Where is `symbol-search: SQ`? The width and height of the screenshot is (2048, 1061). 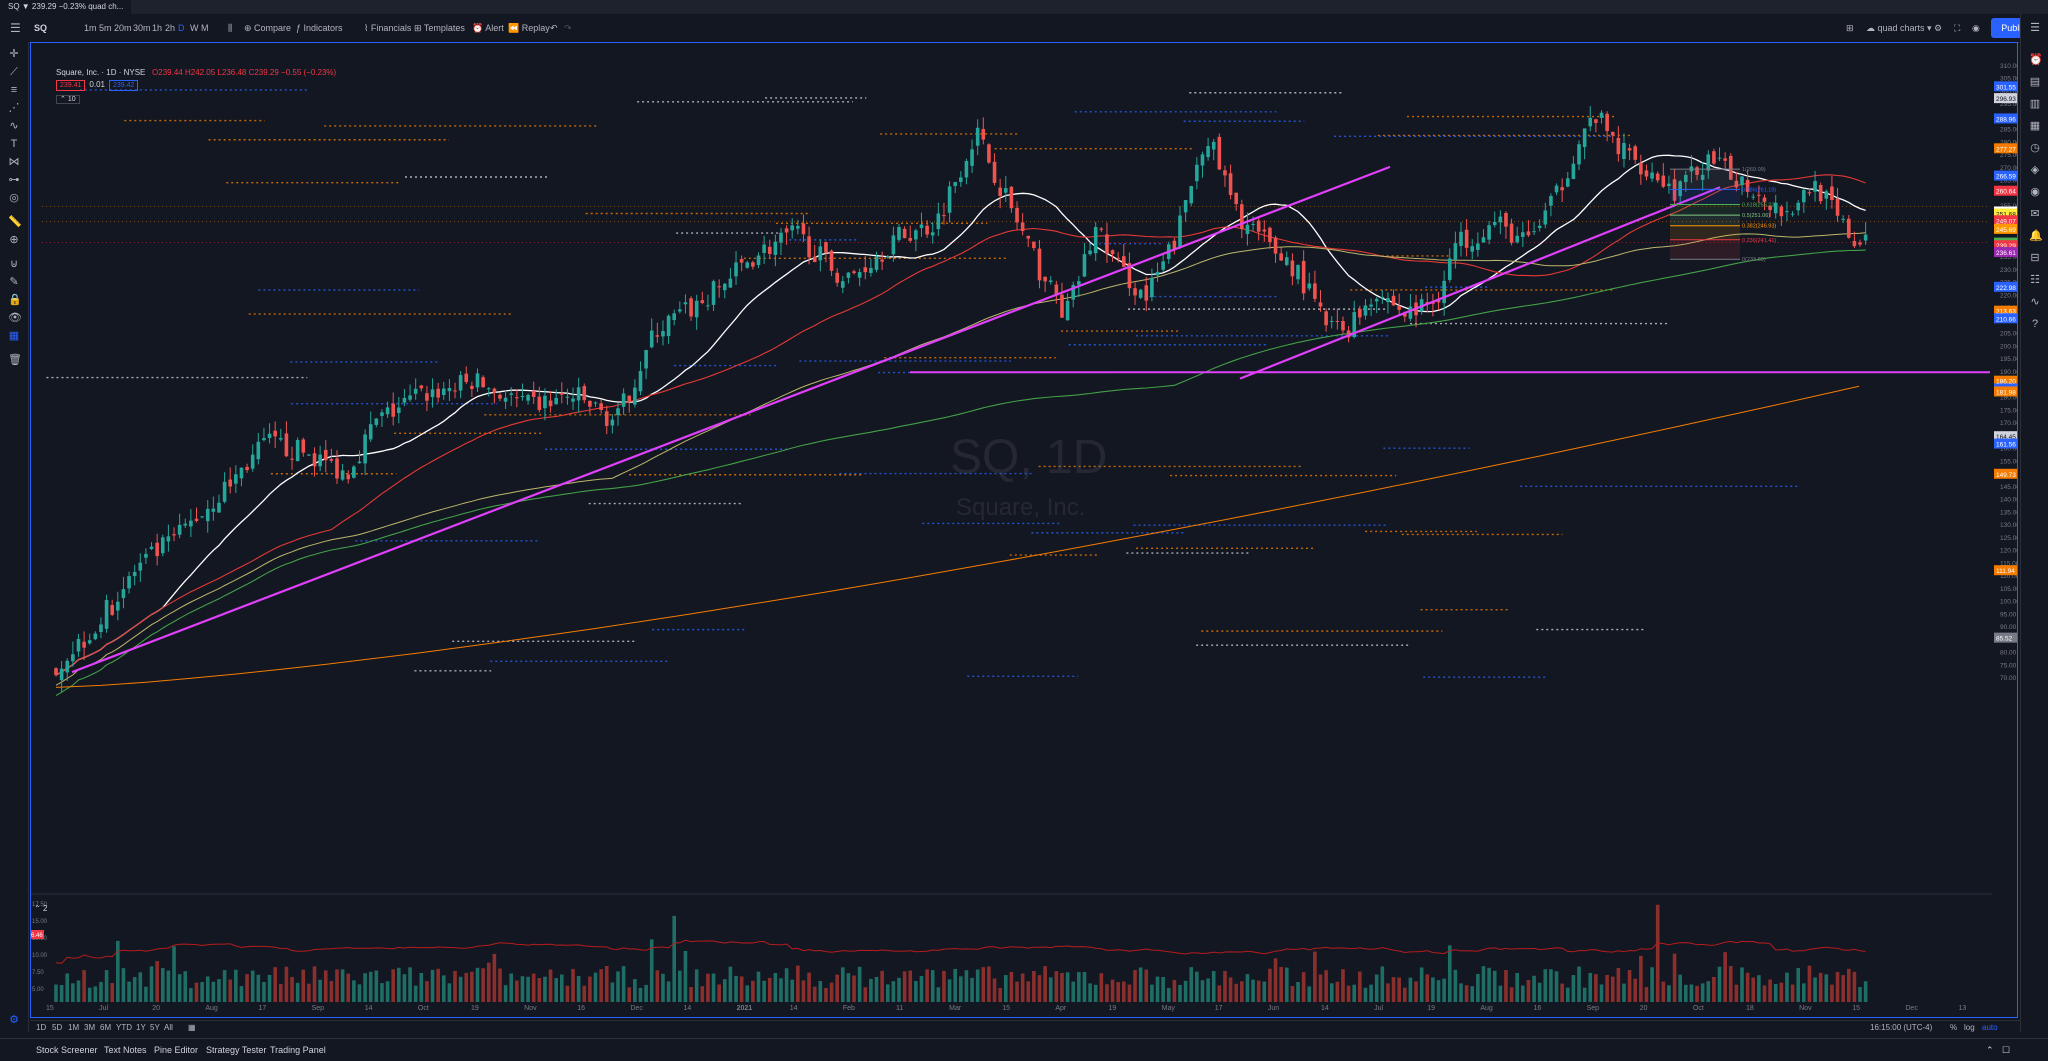 symbol-search: SQ is located at coordinates (41, 28).